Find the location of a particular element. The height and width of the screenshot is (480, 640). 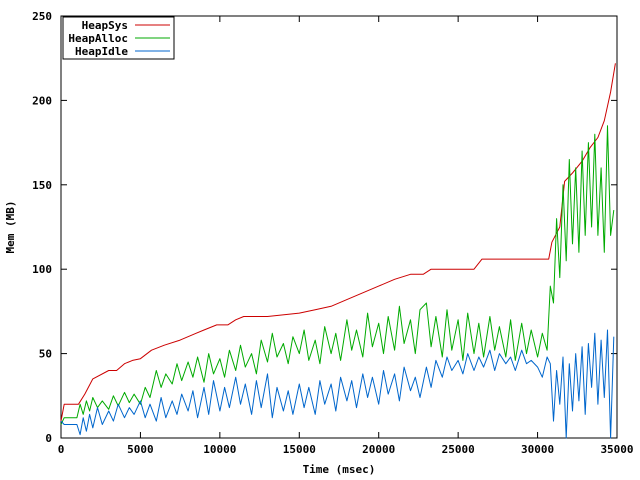

x-tick-label: 25000 is located at coordinates (458, 449).